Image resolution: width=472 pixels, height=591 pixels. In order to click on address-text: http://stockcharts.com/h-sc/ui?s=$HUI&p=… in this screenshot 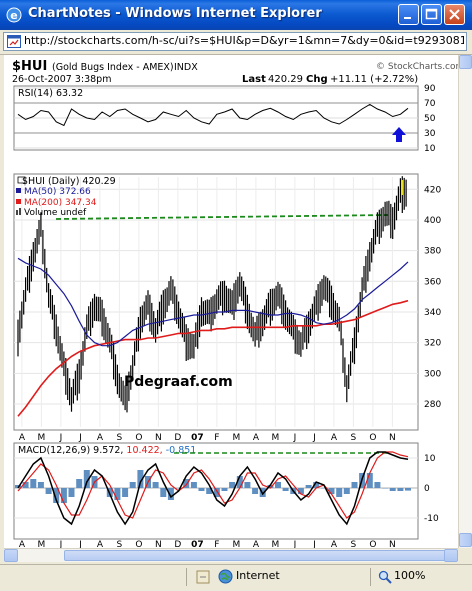, I will do `click(244, 40)`.